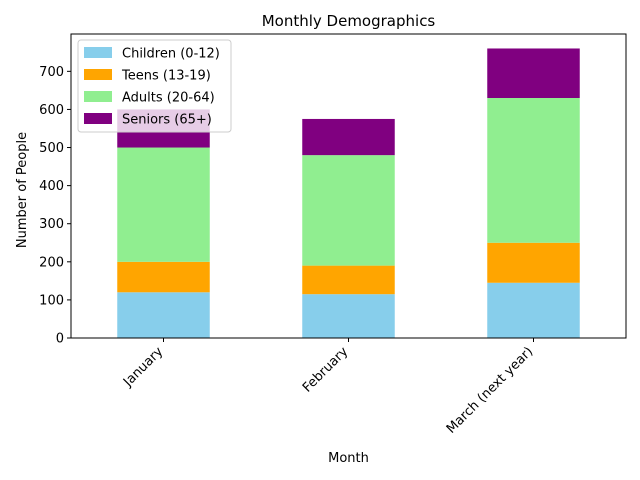  Describe the element at coordinates (348, 458) in the screenshot. I see `x-axis-label: Month` at that location.